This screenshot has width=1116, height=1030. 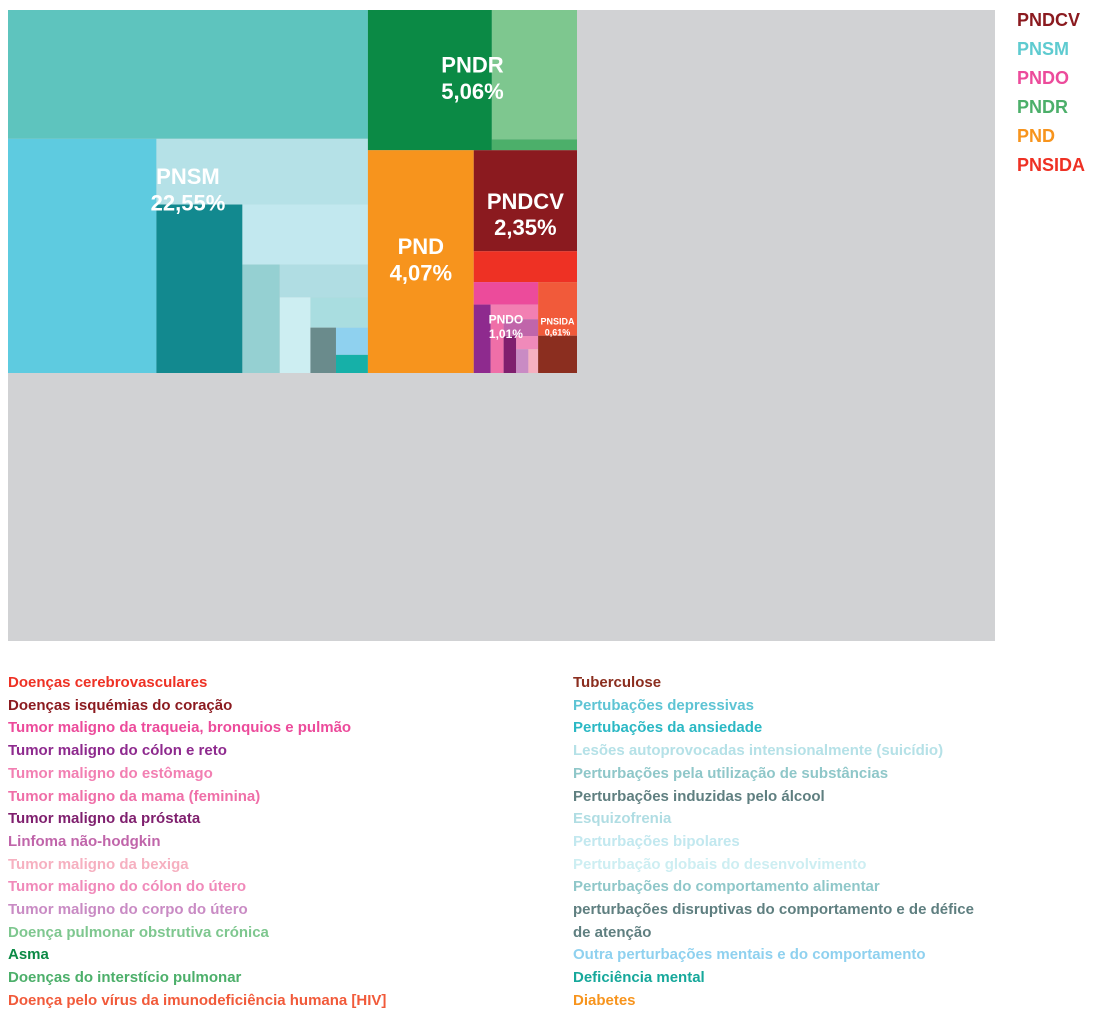 I want to click on legend-entry: Tumor maligno da próstata, so click(x=104, y=819).